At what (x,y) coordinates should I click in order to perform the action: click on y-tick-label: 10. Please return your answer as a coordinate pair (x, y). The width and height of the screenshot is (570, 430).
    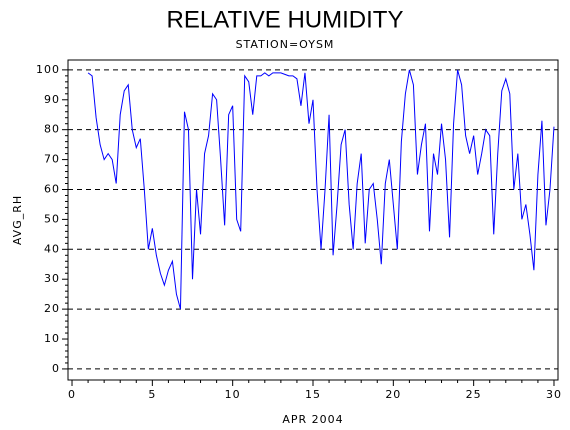
    Looking at the image, I should click on (52, 338).